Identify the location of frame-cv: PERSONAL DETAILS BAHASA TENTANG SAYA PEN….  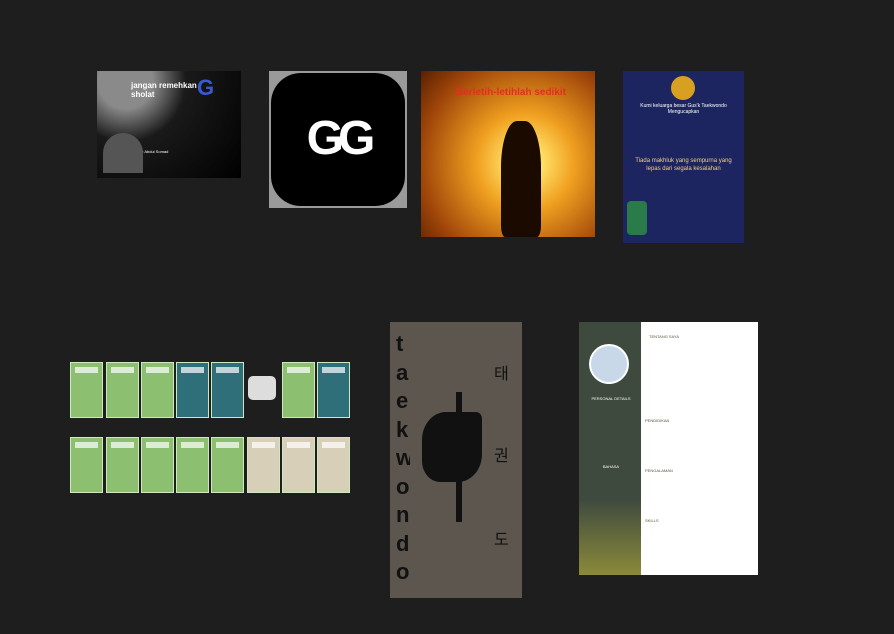
(668, 448).